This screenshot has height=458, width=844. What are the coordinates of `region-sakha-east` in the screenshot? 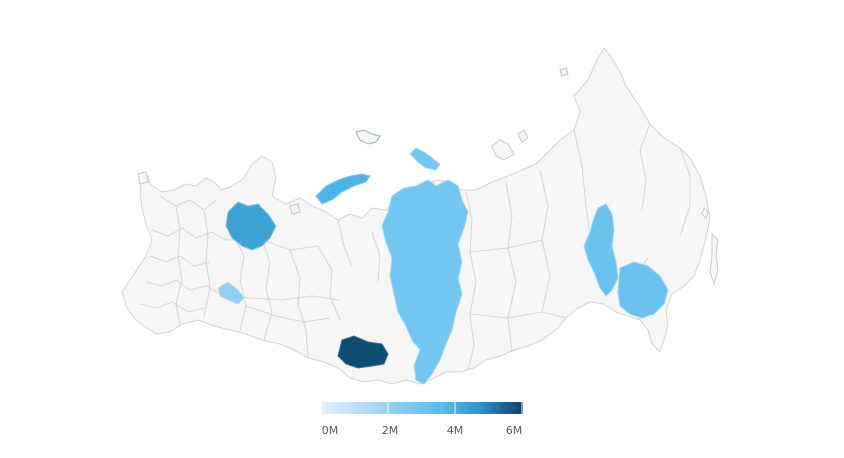 It's located at (601, 250).